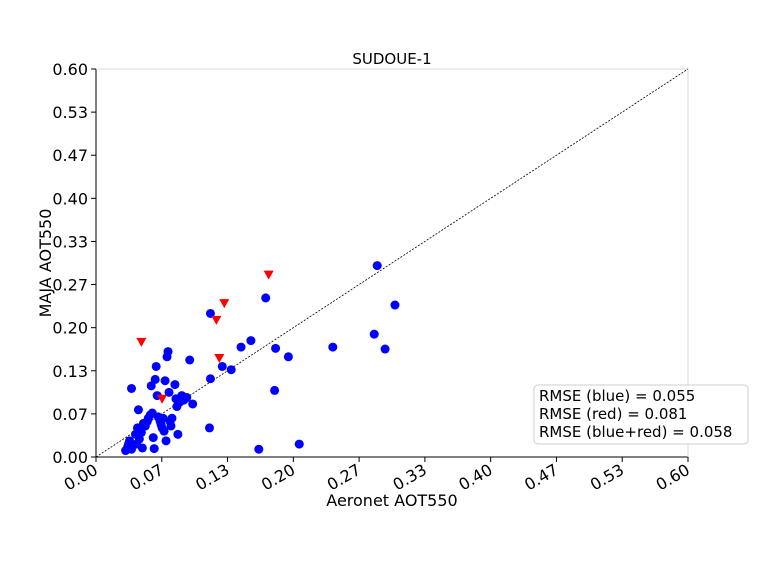 This screenshot has height=571, width=764. What do you see at coordinates (344, 477) in the screenshot?
I see `x-tick-label: 0.27` at bounding box center [344, 477].